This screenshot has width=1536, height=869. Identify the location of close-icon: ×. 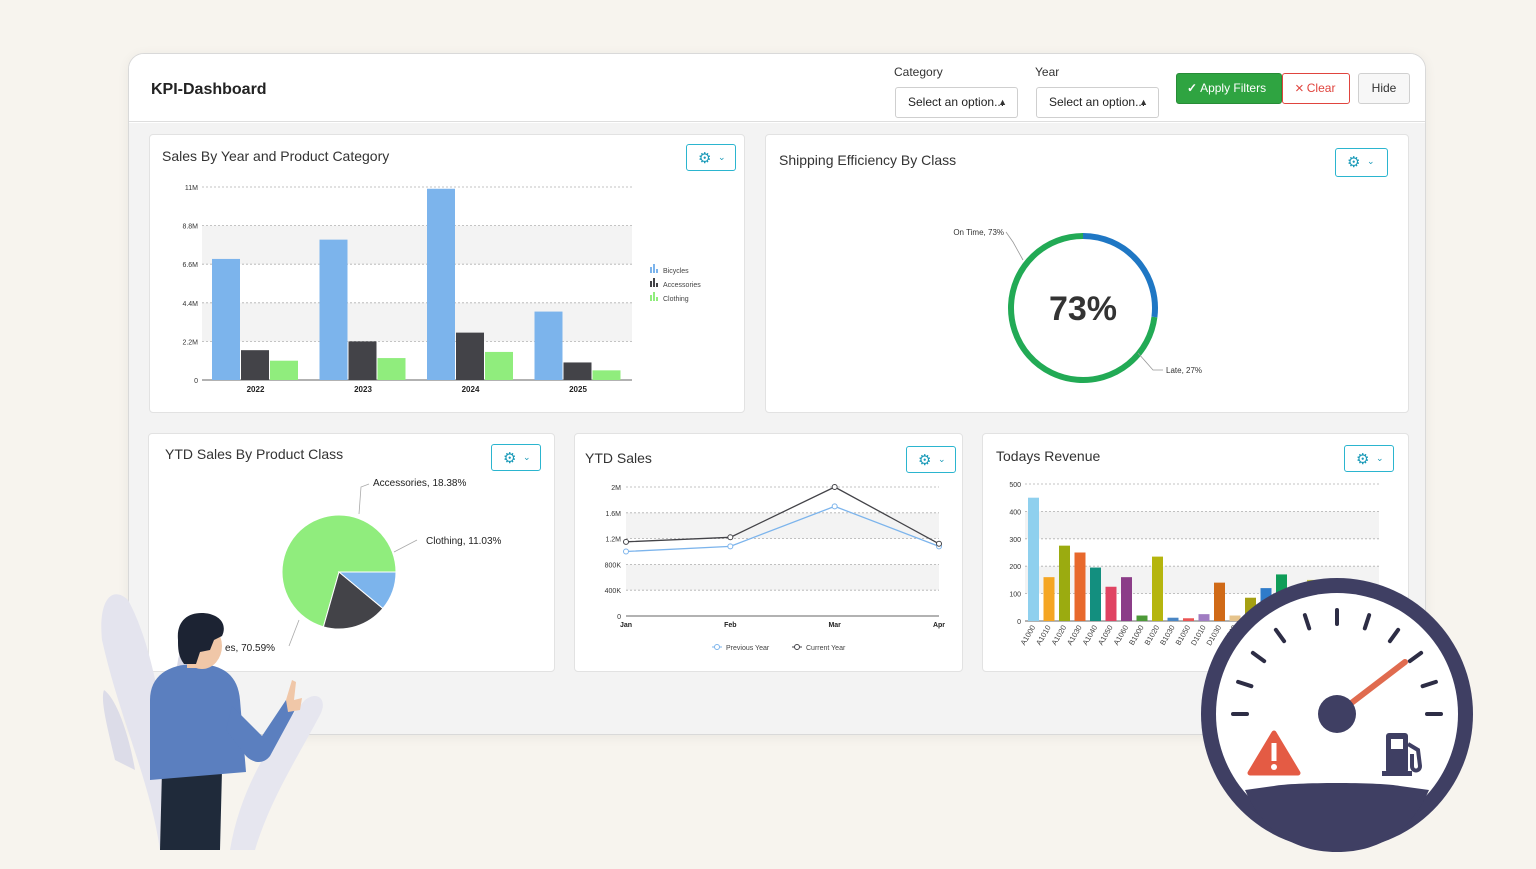
(1299, 88).